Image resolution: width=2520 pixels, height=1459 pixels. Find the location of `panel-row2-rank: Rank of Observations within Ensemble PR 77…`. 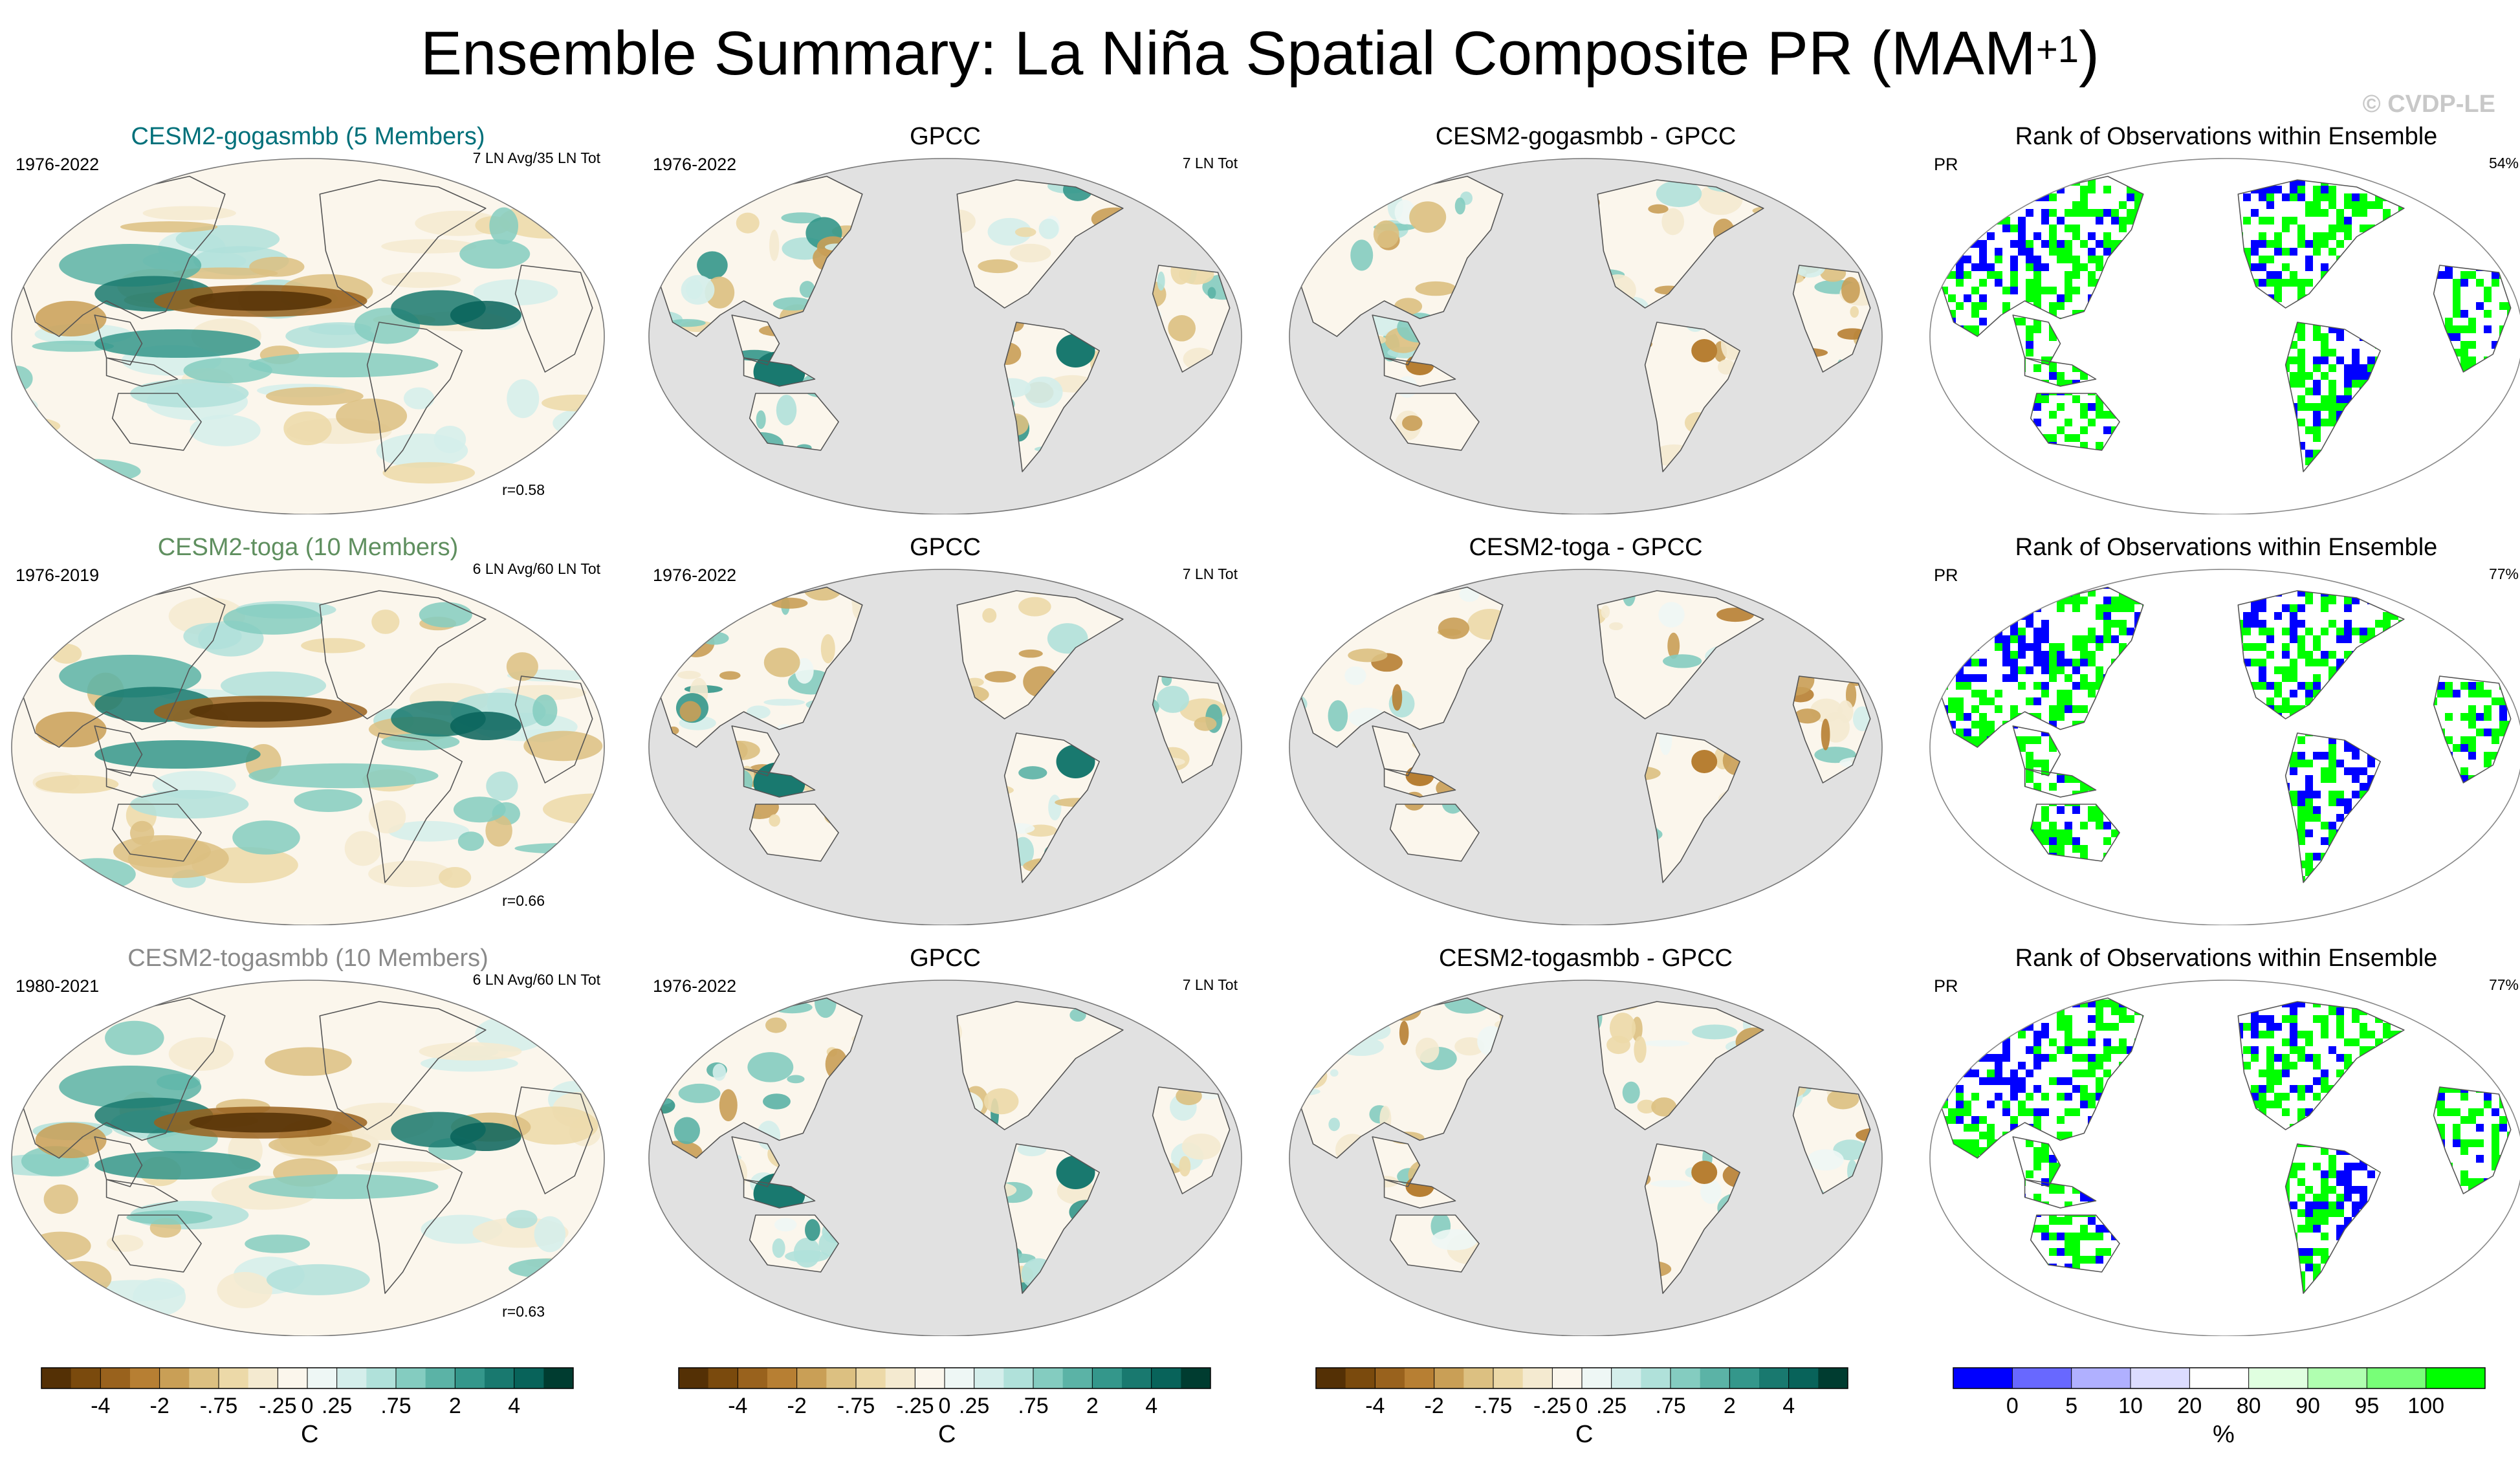

panel-row2-rank: Rank of Observations within Ensemble PR 77… is located at coordinates (2222, 724).